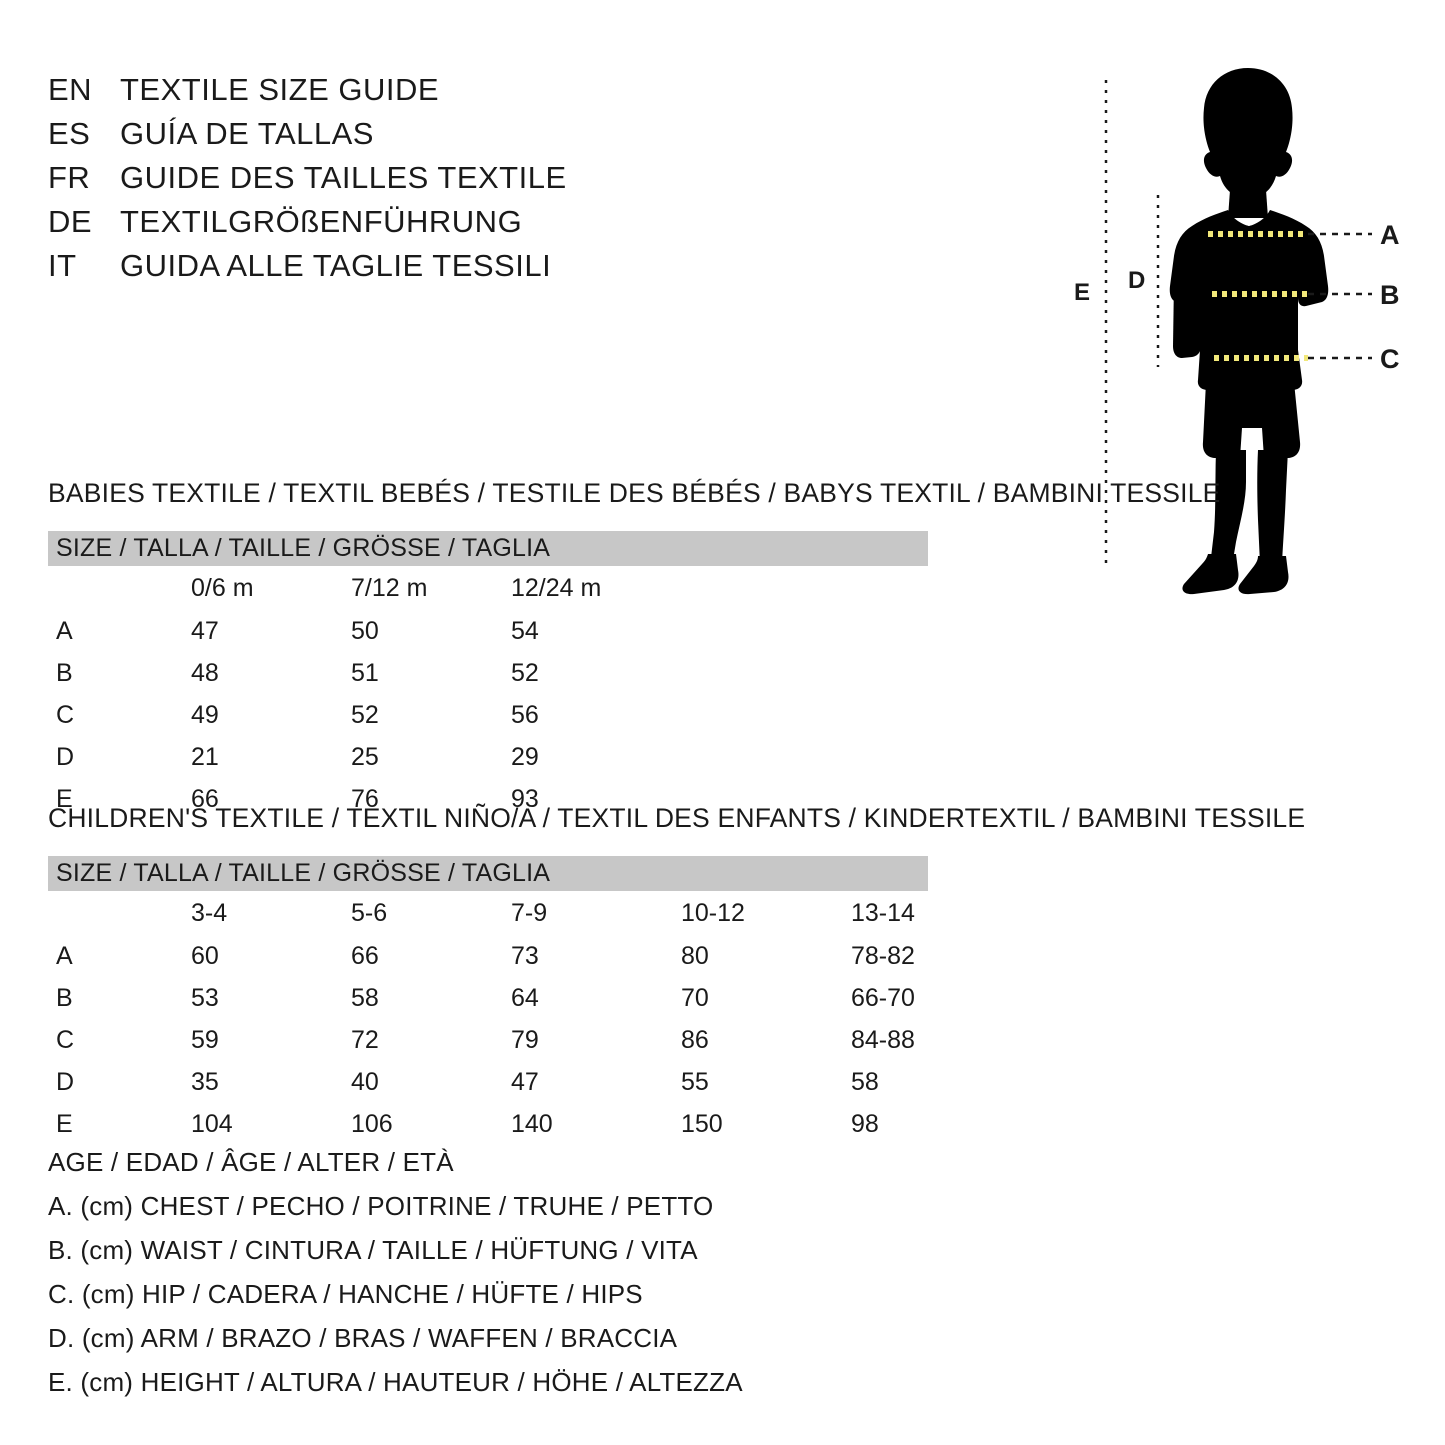 This screenshot has height=1445, width=1445. Describe the element at coordinates (365, 1082) in the screenshot. I see `children-cell: 40` at that location.